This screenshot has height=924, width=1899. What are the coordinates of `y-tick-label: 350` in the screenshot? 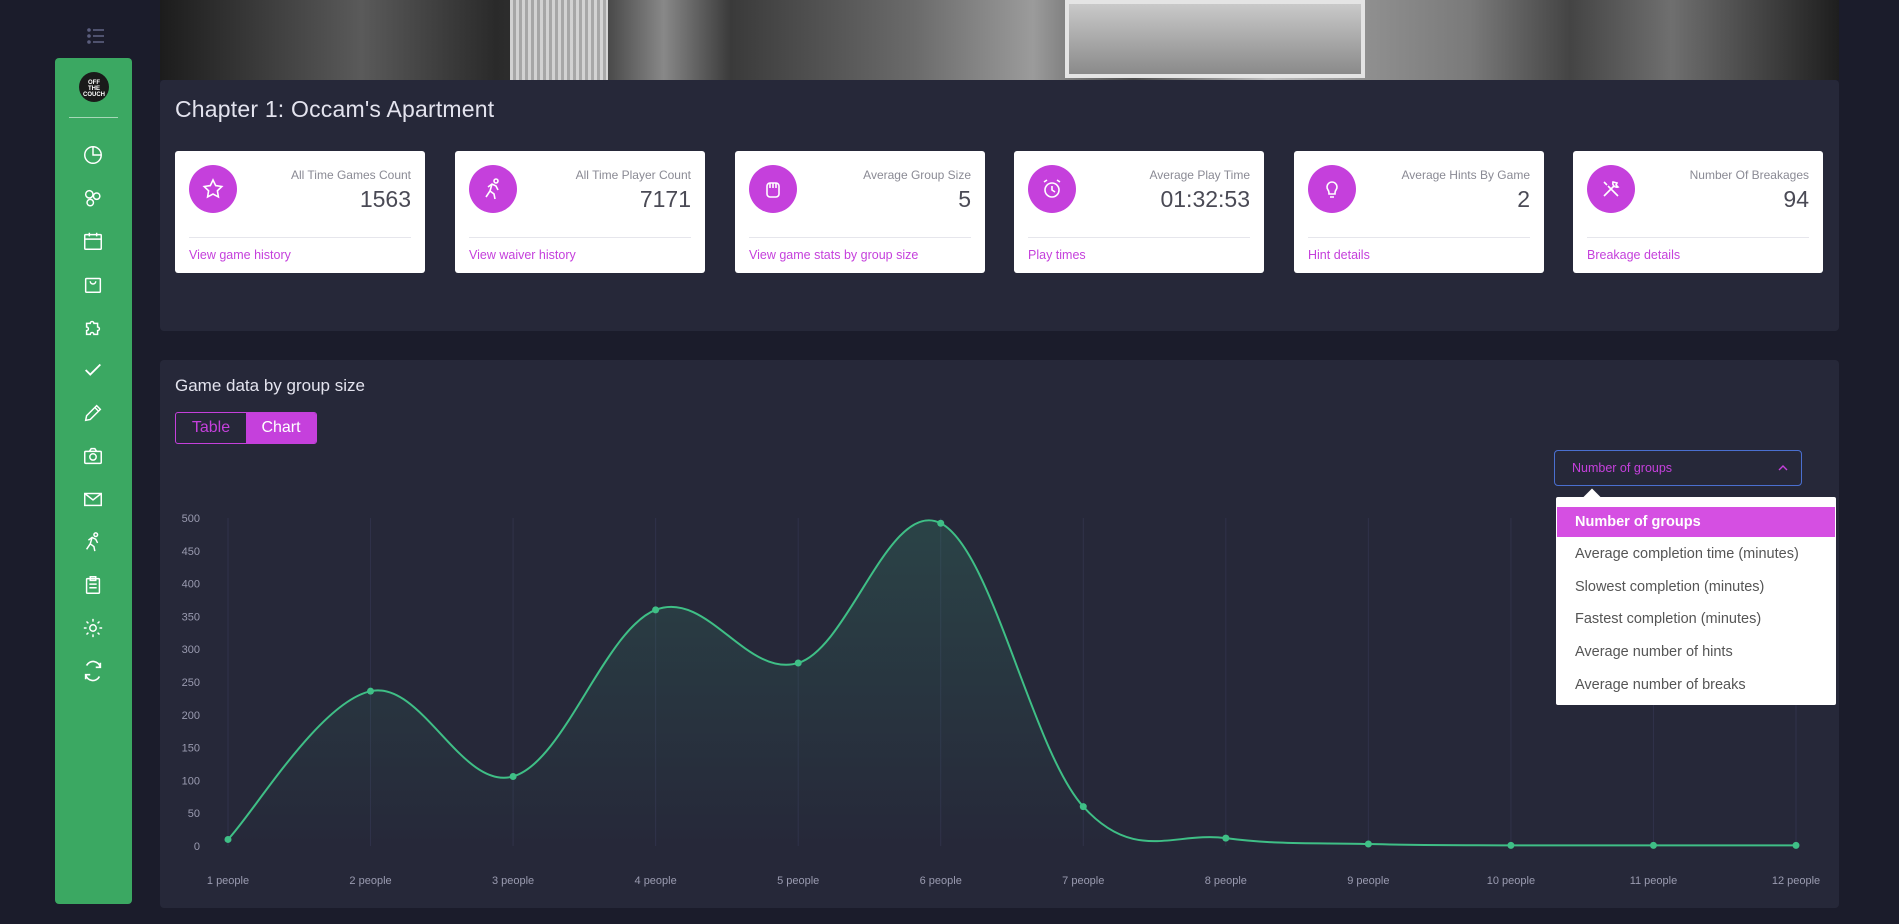 It's located at (191, 617).